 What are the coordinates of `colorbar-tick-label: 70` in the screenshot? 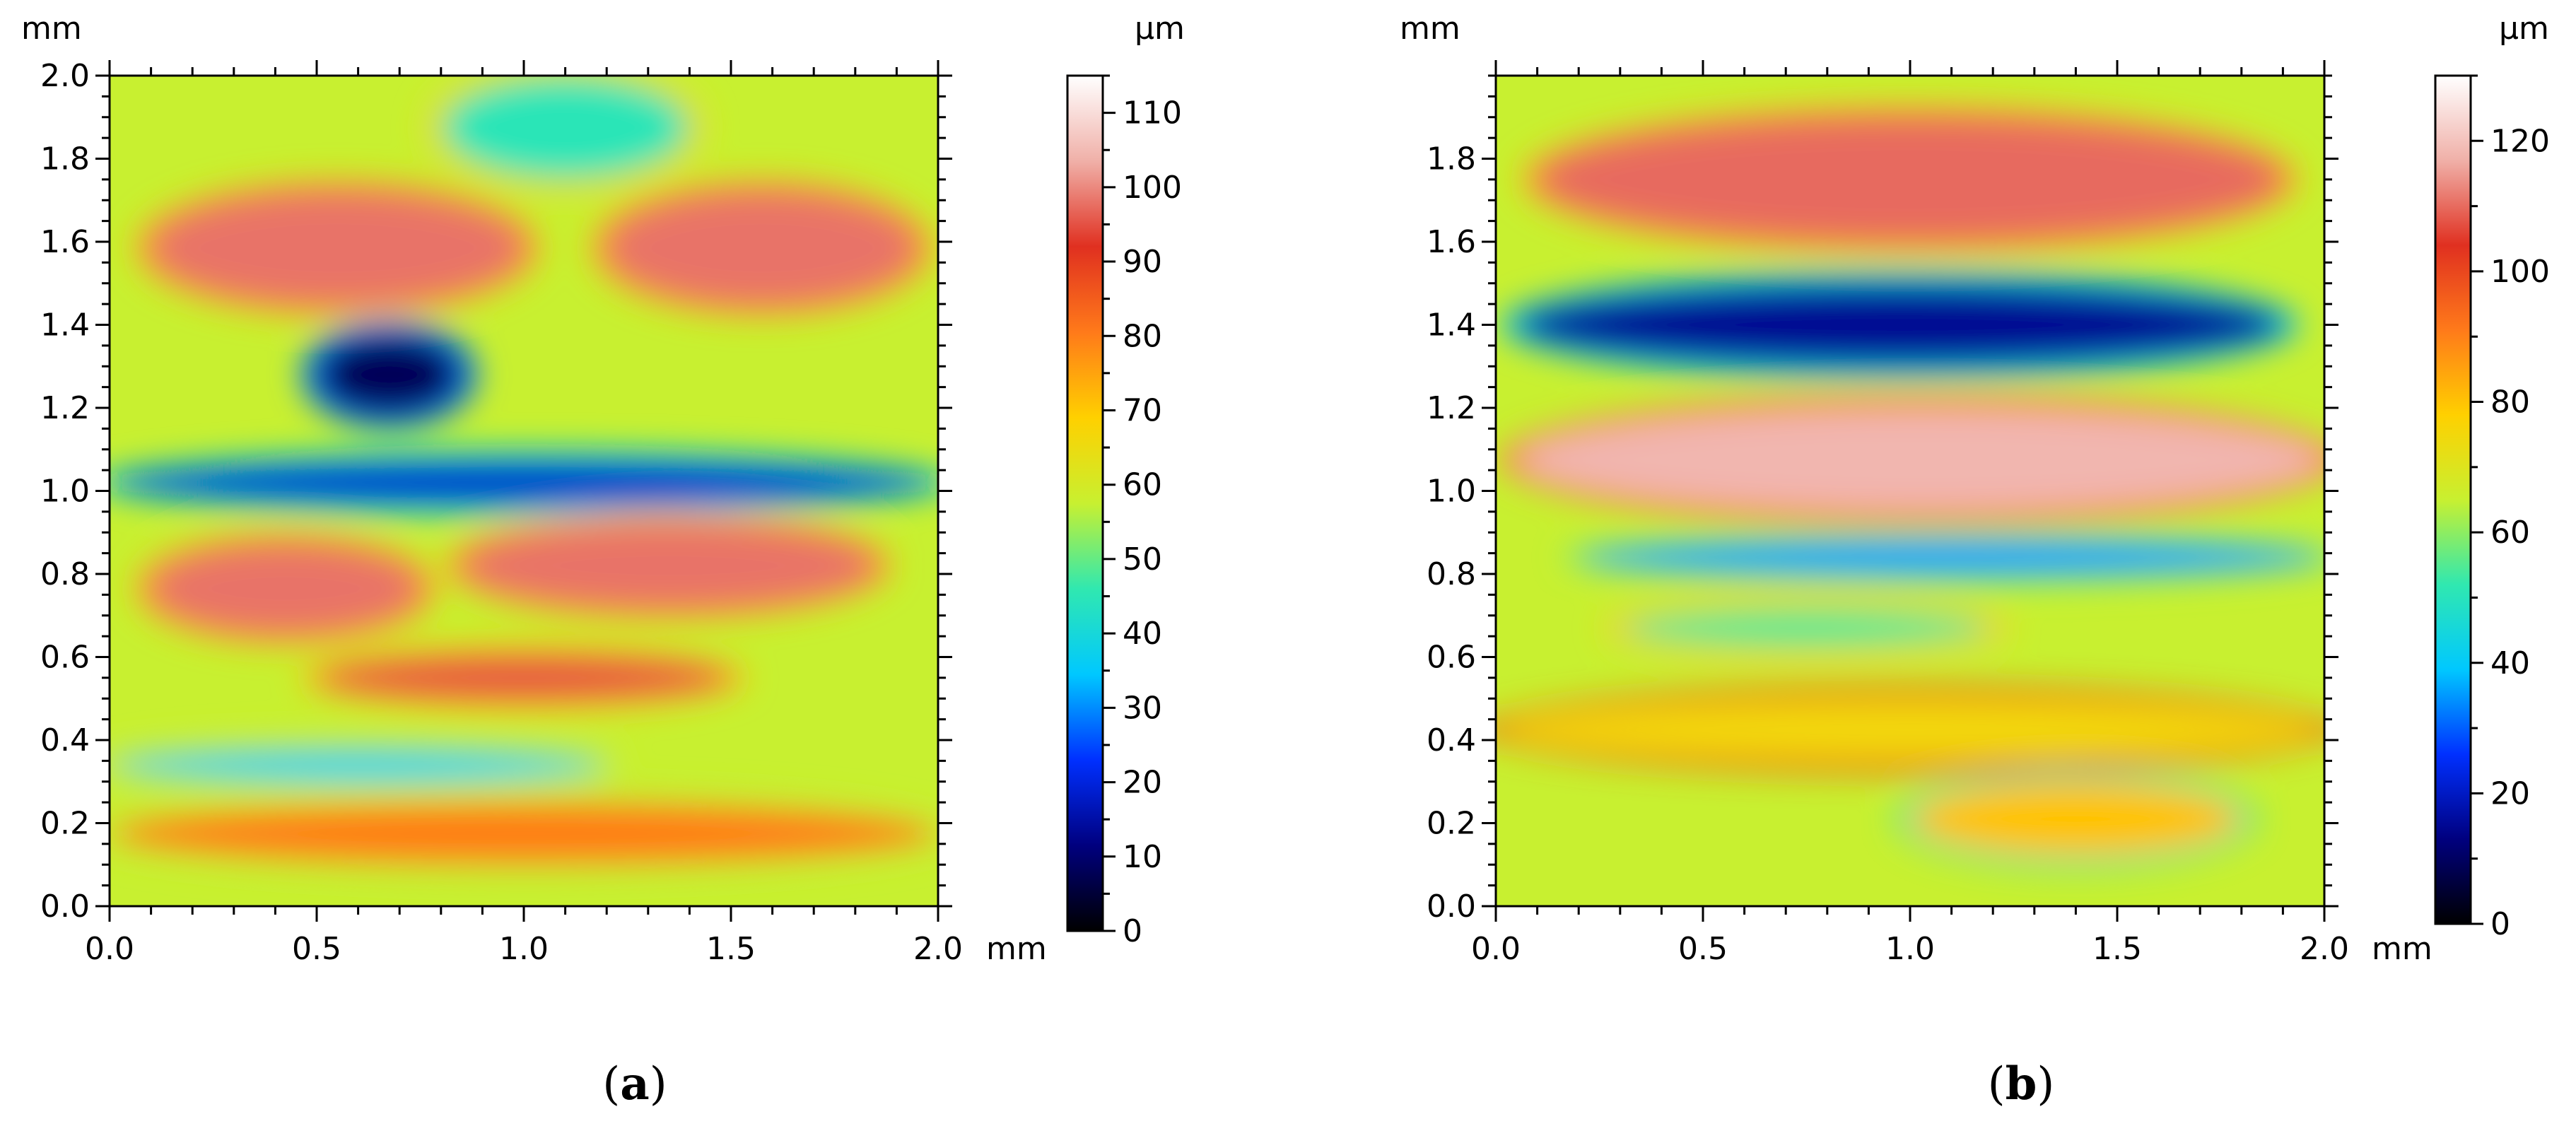 It's located at (1142, 410).